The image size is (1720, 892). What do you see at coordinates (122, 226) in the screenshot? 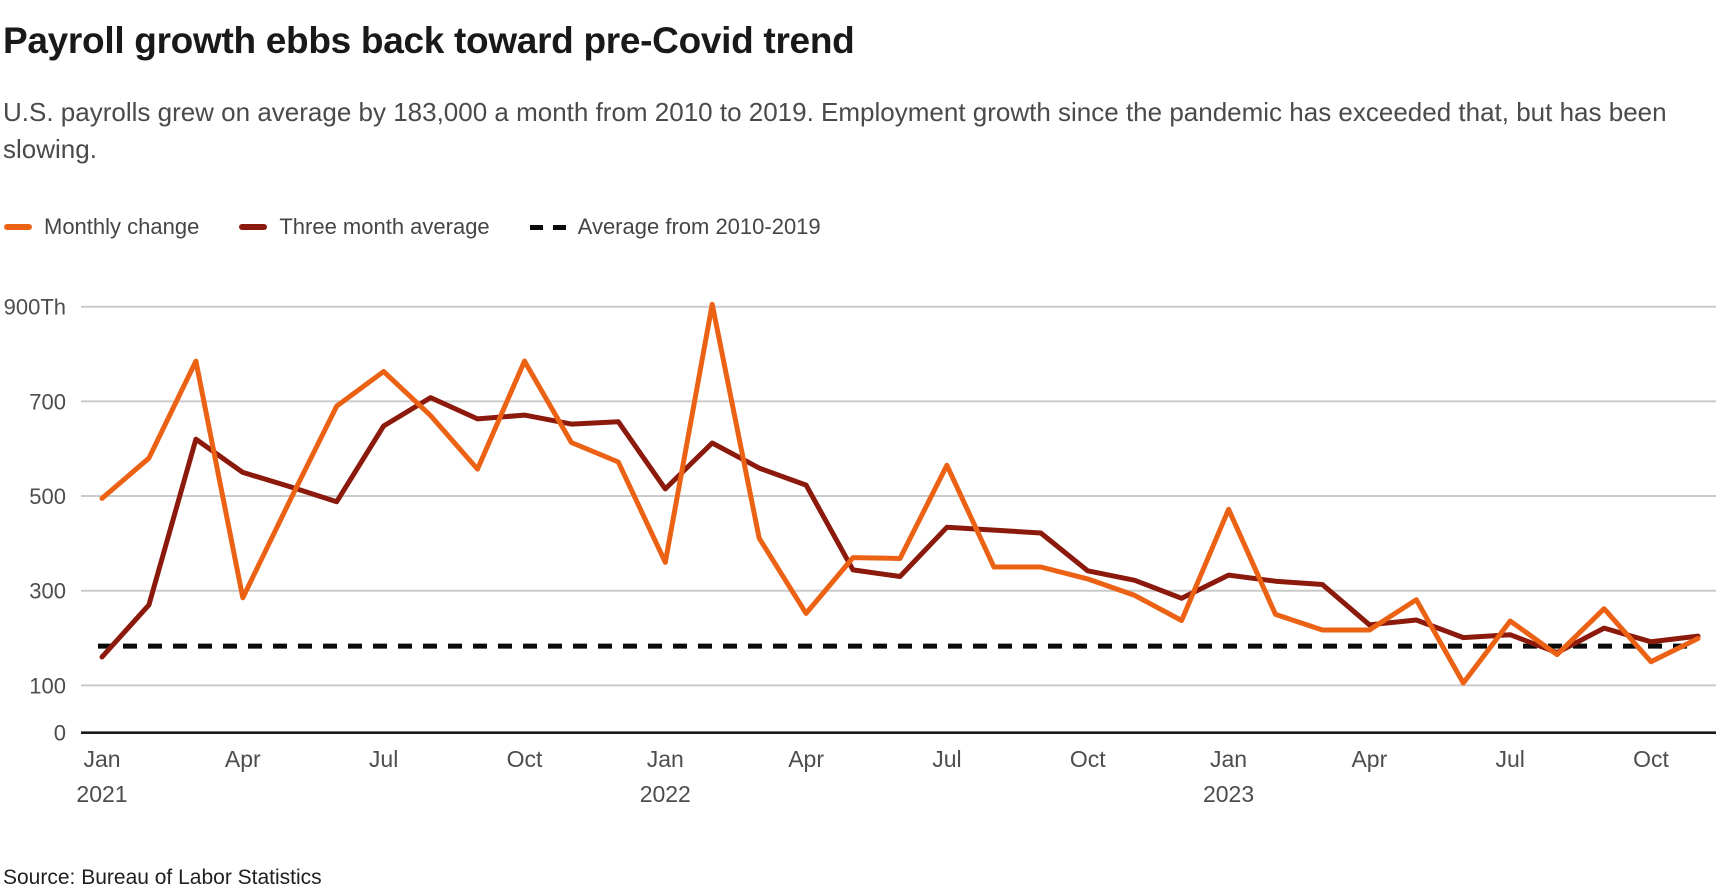
I see `legend-label: Monthly change` at bounding box center [122, 226].